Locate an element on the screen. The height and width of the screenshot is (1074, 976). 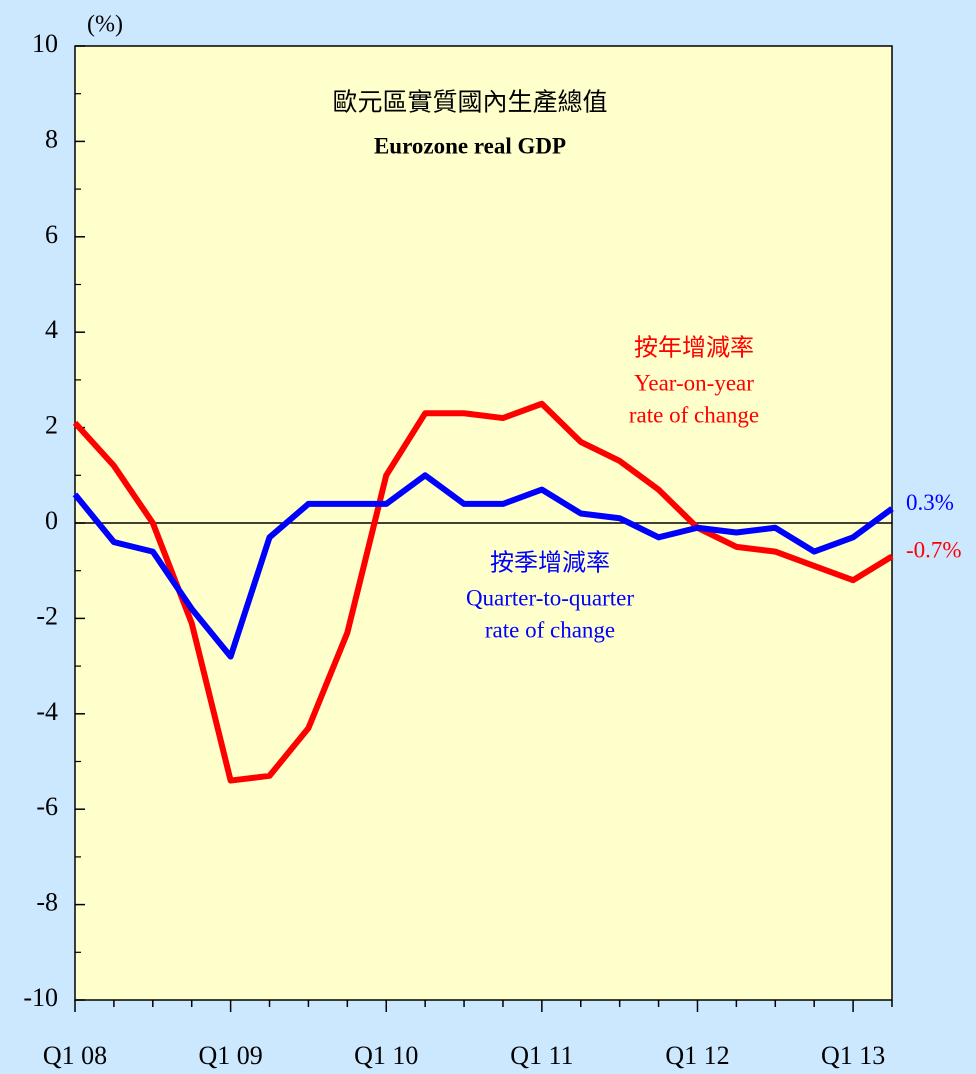
x-tick-label: Q1 09 is located at coordinates (230, 1055).